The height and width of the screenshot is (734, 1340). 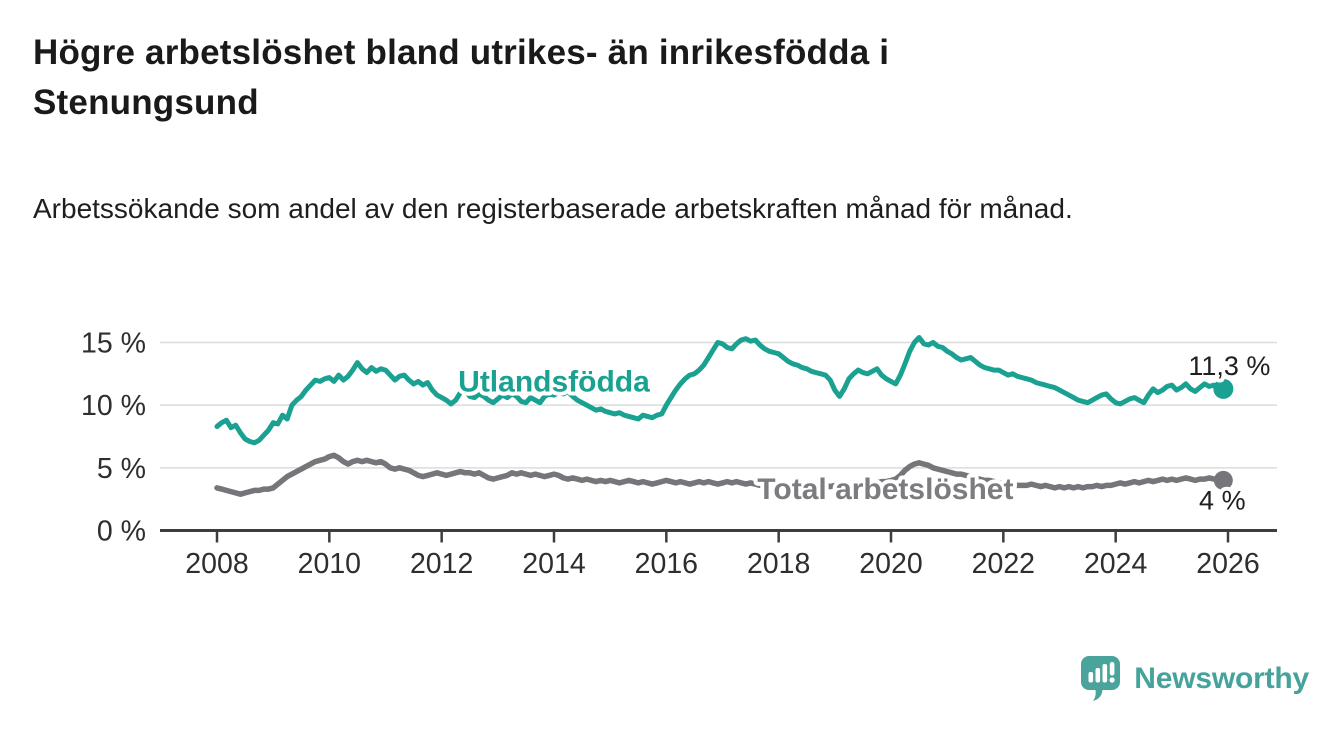 What do you see at coordinates (441, 564) in the screenshot?
I see `x-tick-label: 2012` at bounding box center [441, 564].